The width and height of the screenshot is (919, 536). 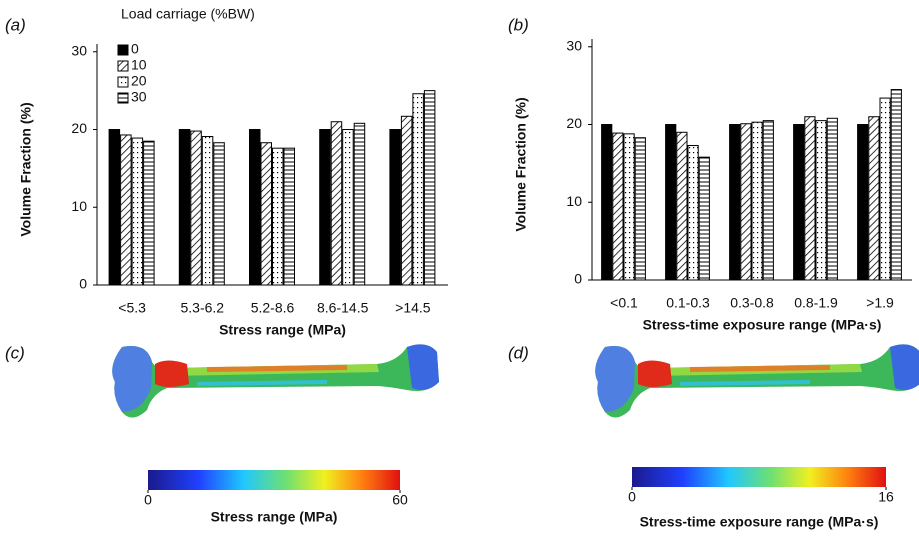 What do you see at coordinates (139, 65) in the screenshot?
I see `legend-label: 10` at bounding box center [139, 65].